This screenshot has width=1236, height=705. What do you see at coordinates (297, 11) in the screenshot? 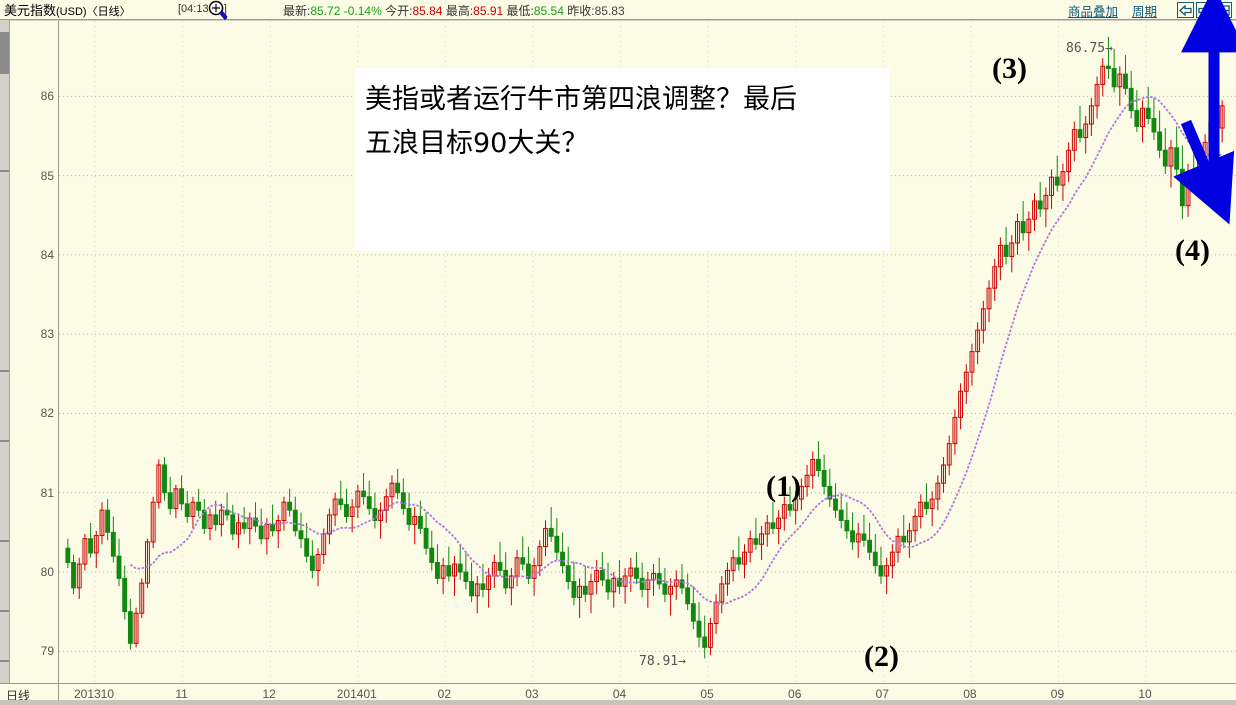
I see `last-price-label: 最新:` at bounding box center [297, 11].